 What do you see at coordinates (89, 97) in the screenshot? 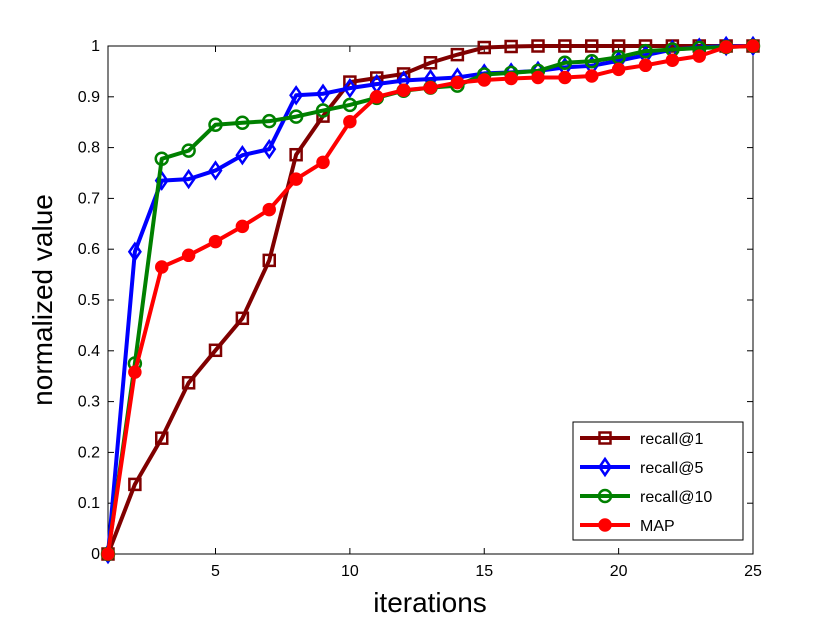
I see `y-tick-label: 0.9` at bounding box center [89, 97].